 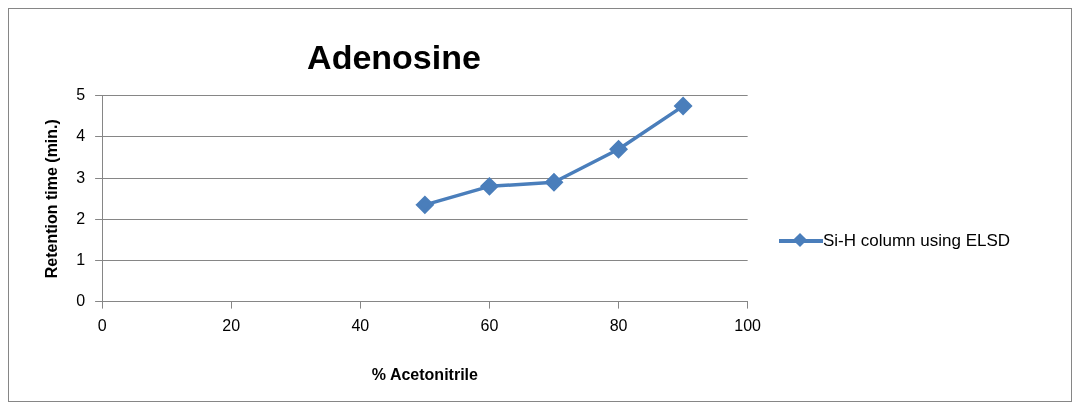 What do you see at coordinates (81, 301) in the screenshot?
I see `y-tick-label: 0` at bounding box center [81, 301].